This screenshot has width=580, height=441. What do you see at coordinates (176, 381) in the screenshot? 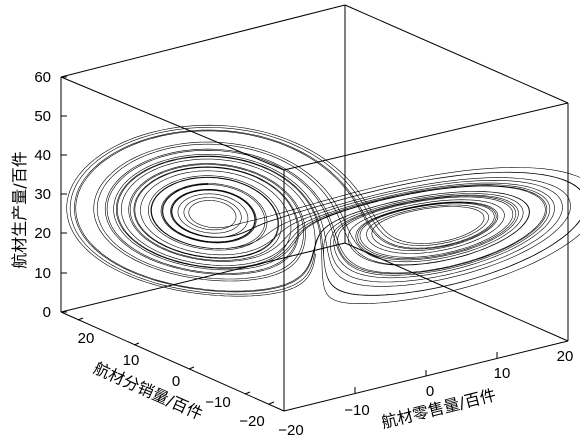
I see `y-tick-label-0: 0` at bounding box center [176, 381].